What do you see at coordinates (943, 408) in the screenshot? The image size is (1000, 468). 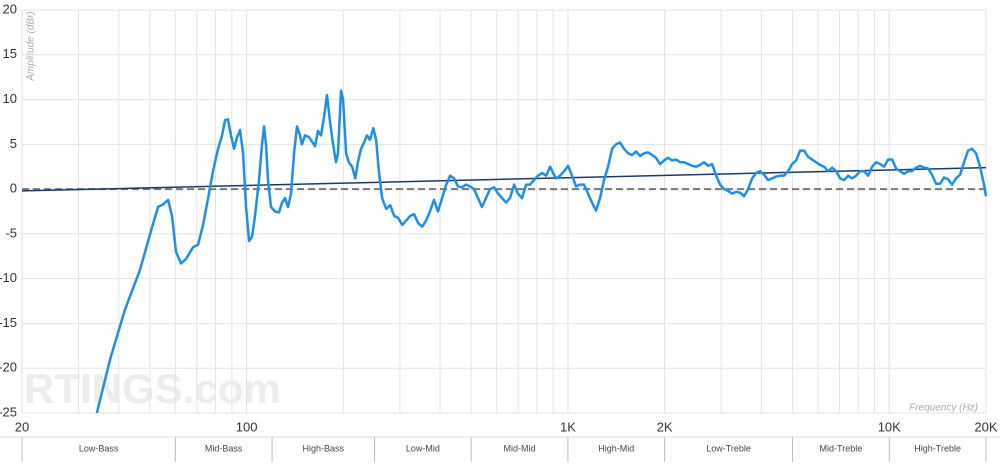 I see `x-axis-title: Frequency (Hz)` at bounding box center [943, 408].